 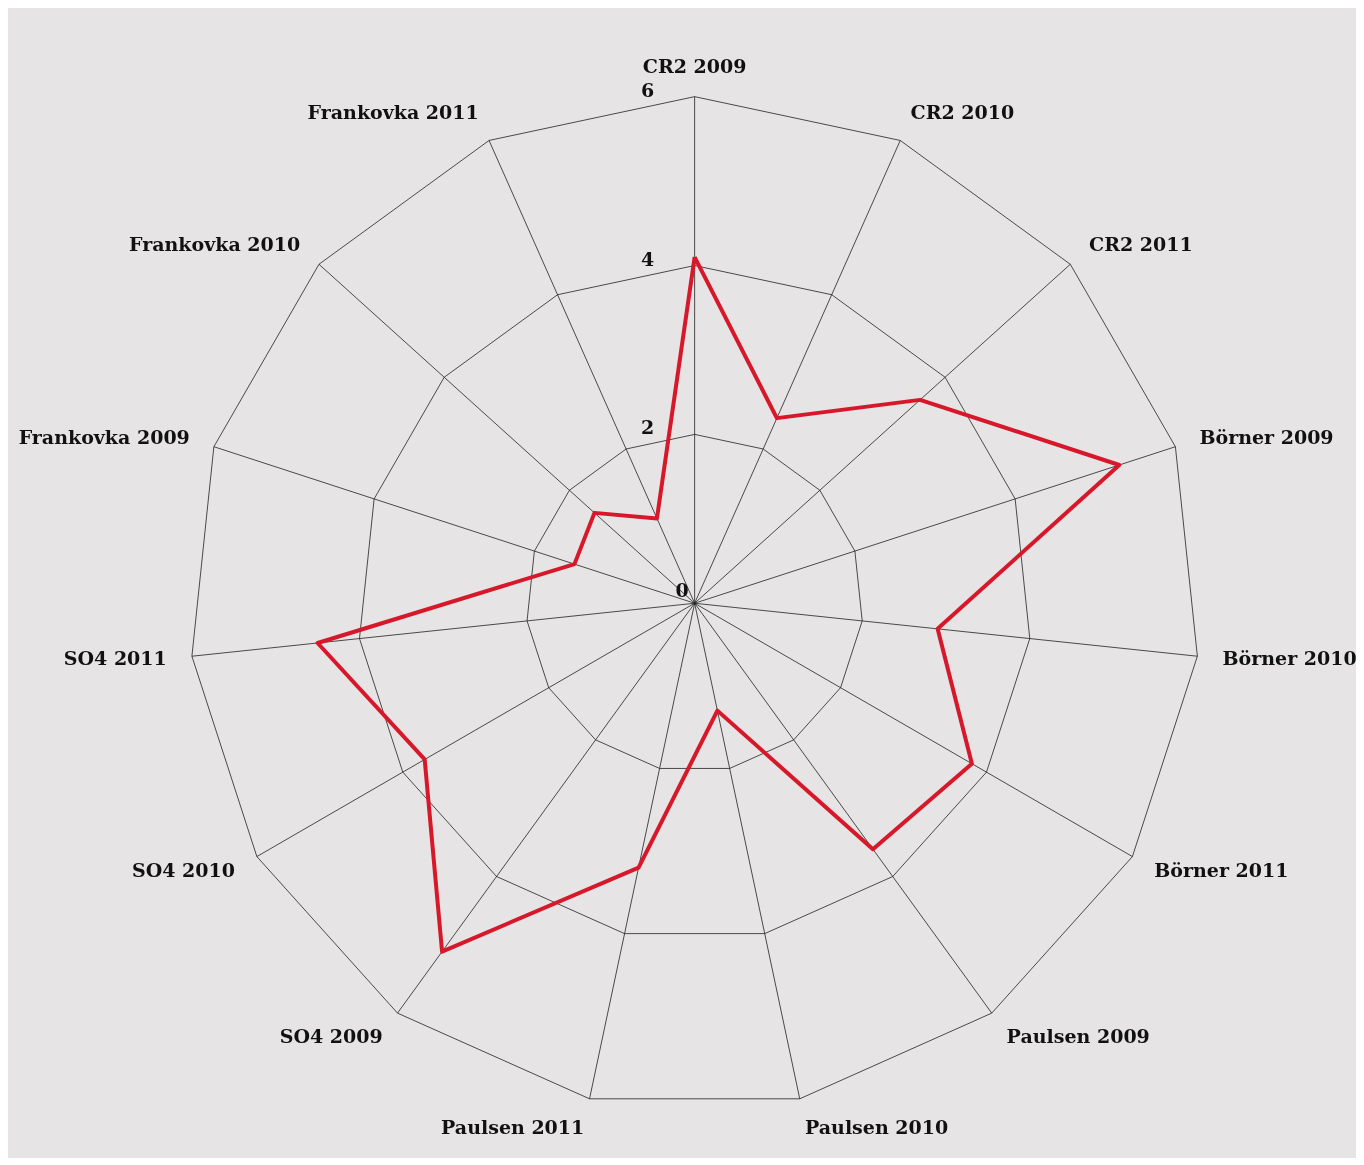 I want to click on spoke-label: Börner 2011, so click(x=1221, y=870).